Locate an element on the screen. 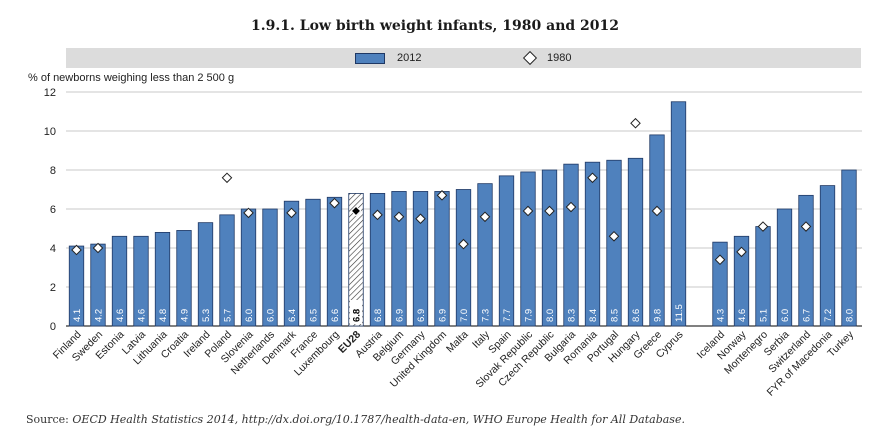 The height and width of the screenshot is (442, 870). data-label: 5.1 is located at coordinates (764, 315).